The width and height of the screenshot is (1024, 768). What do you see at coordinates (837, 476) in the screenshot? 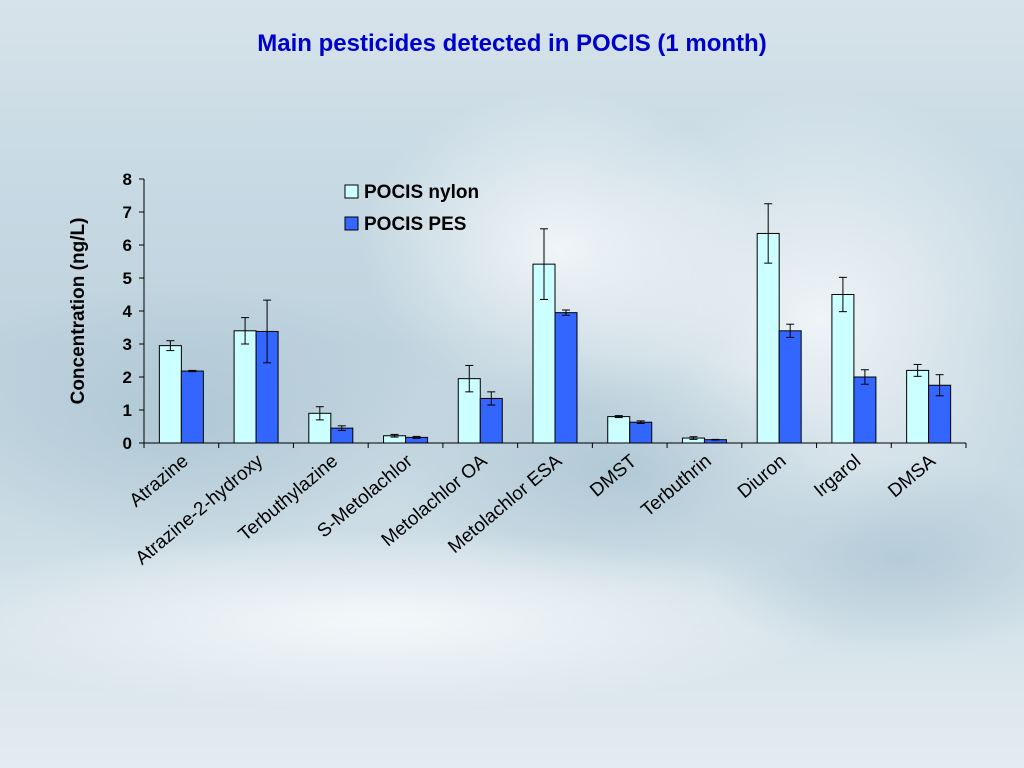
I see `x-tick-label: Irgarol` at bounding box center [837, 476].